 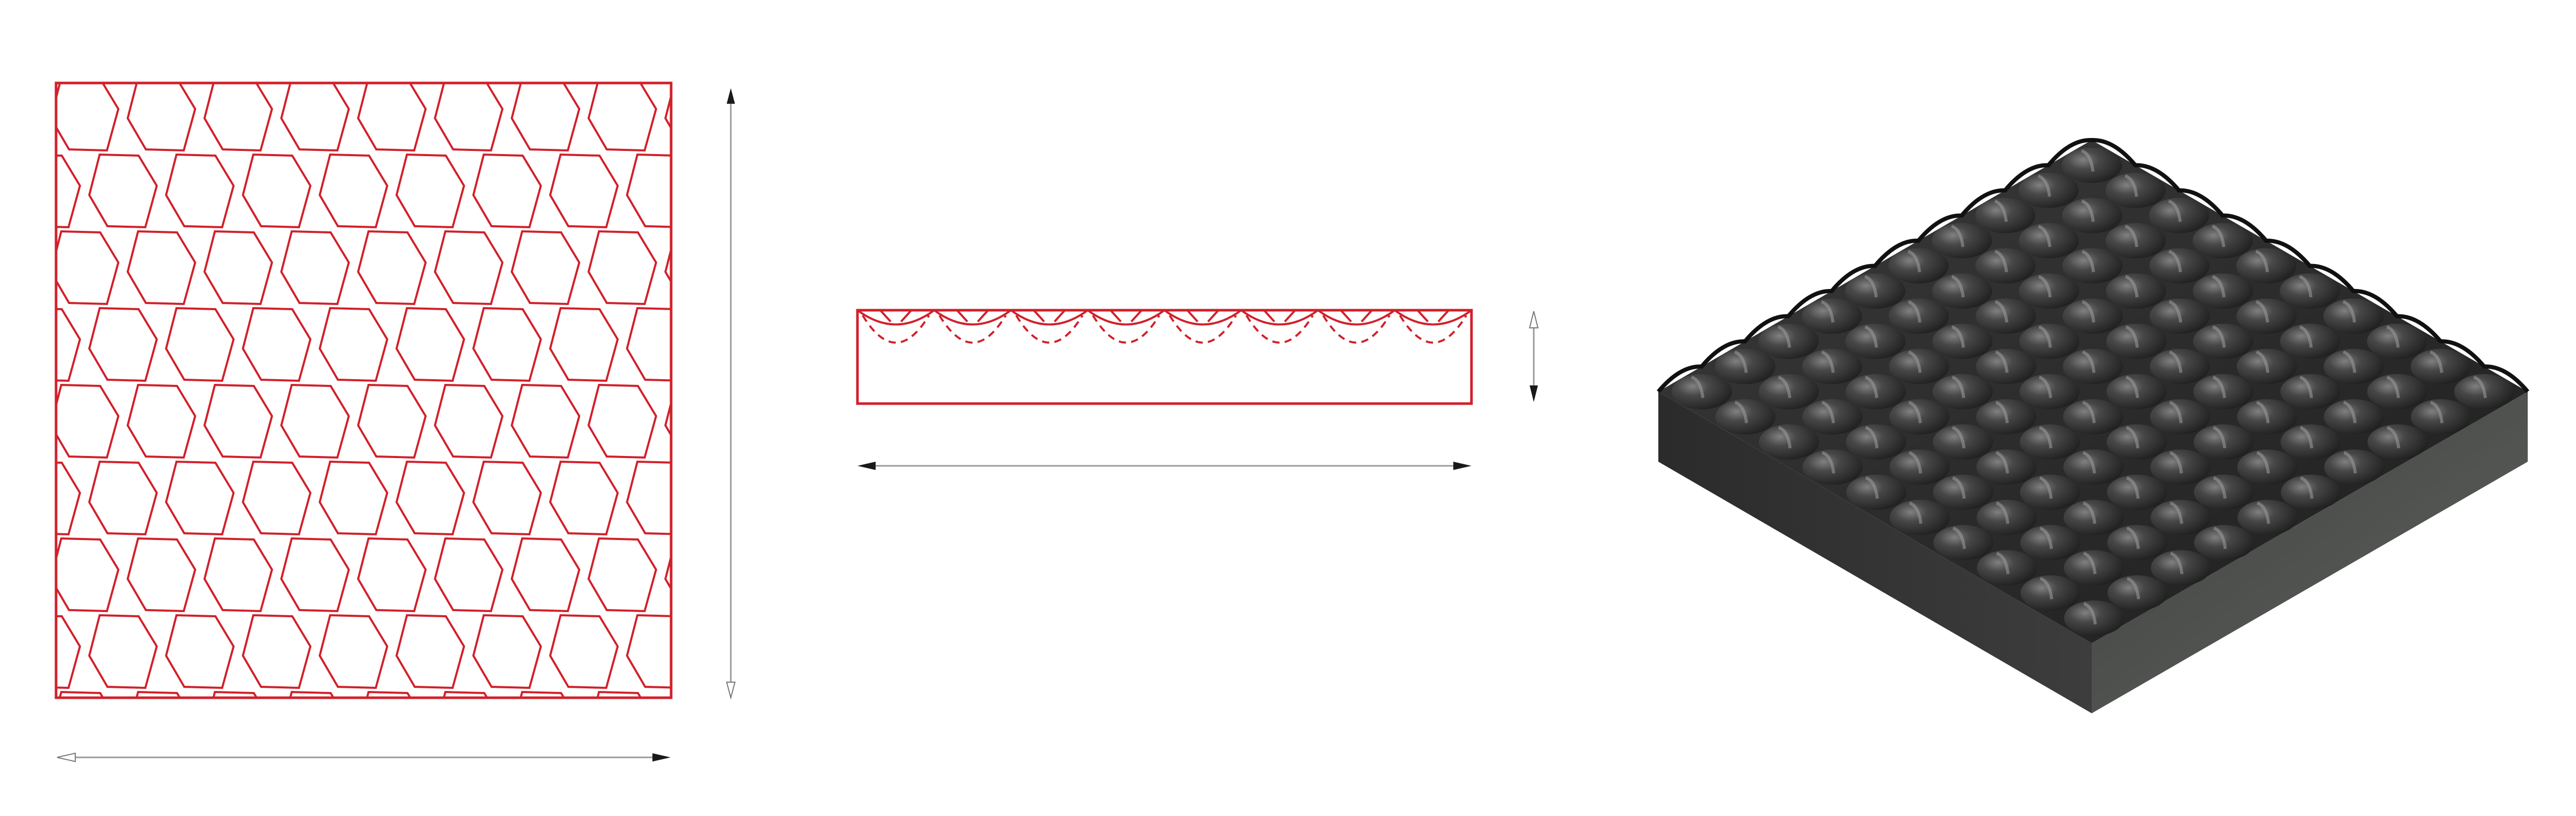 What do you see at coordinates (2310, 265) in the screenshot?
I see `iso-back-right-wave-edge` at bounding box center [2310, 265].